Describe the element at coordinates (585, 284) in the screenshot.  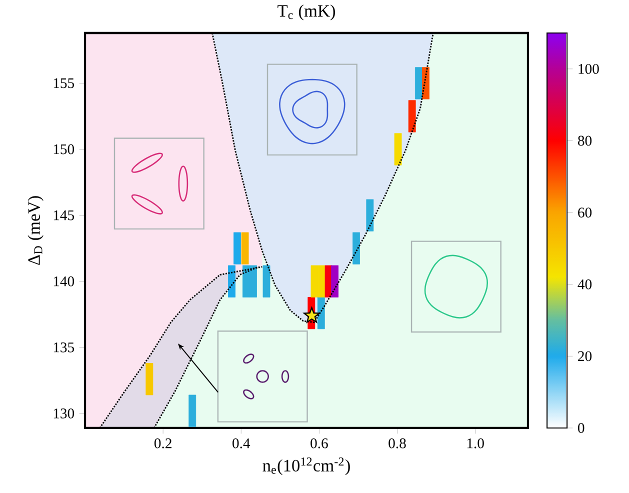
I see `color-bar-label: 40` at that location.